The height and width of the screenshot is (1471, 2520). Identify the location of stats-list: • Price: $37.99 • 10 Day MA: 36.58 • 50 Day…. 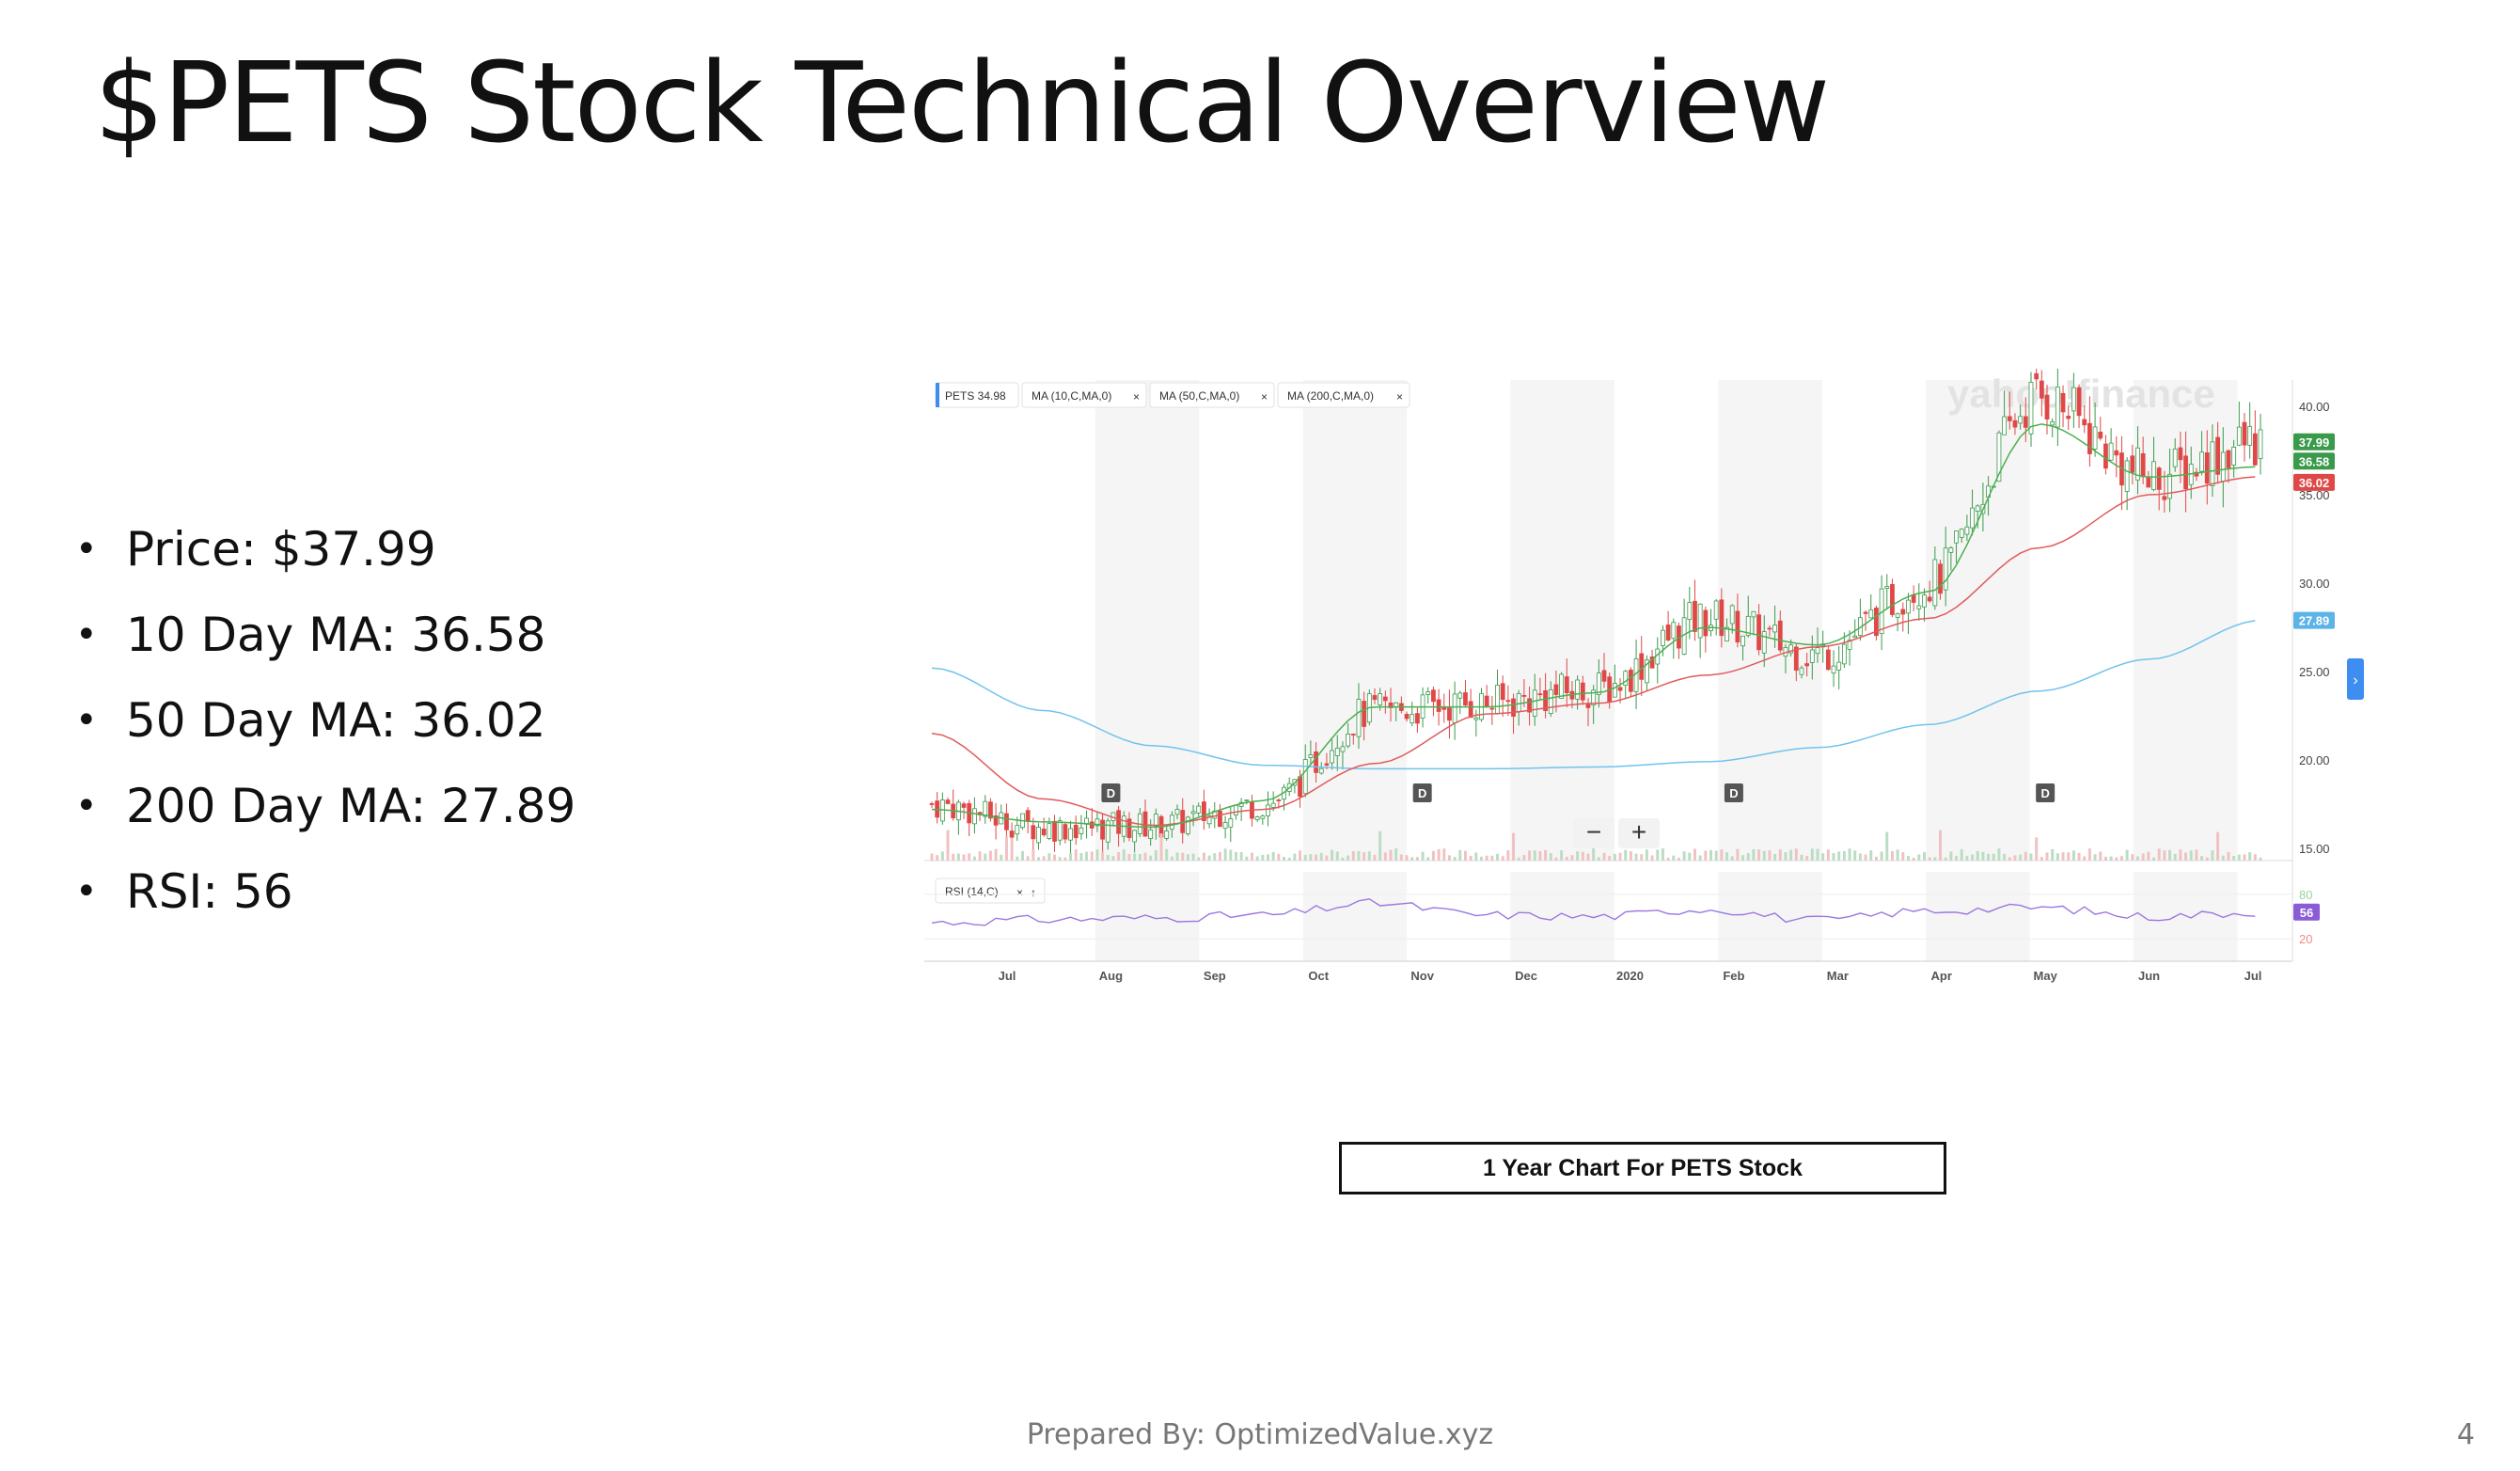
(324, 729).